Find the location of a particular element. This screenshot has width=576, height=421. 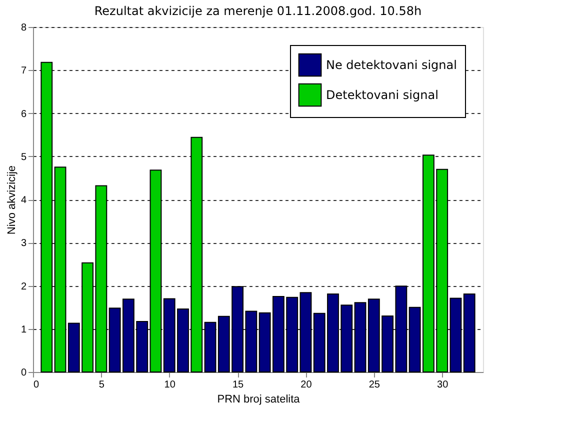

y-tick-label: 2 is located at coordinates (23, 286).